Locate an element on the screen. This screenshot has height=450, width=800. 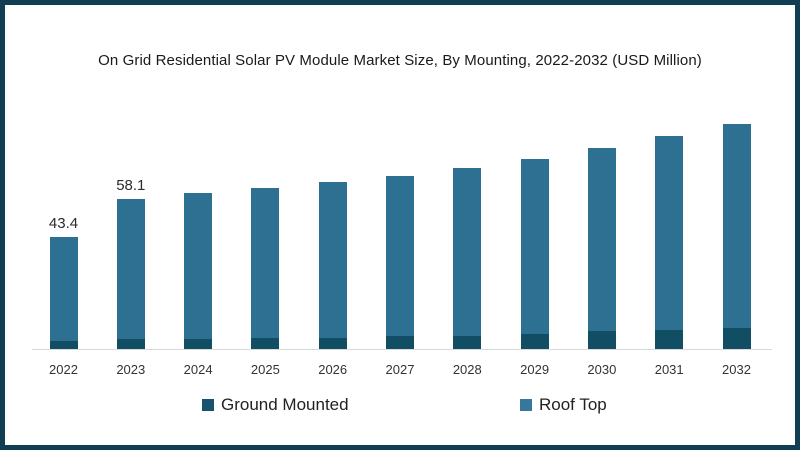
x-axis-label-2026: 2026 is located at coordinates (333, 369).